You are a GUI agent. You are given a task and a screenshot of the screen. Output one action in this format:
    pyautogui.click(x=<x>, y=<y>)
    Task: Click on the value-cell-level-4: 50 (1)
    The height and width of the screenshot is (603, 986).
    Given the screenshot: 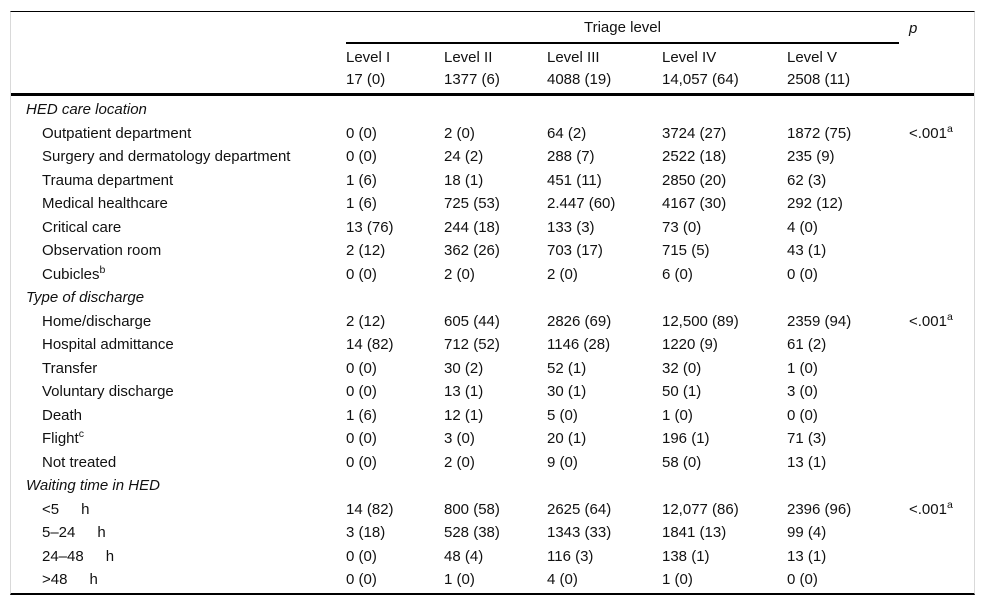 What is the action you would take?
    pyautogui.click(x=682, y=391)
    